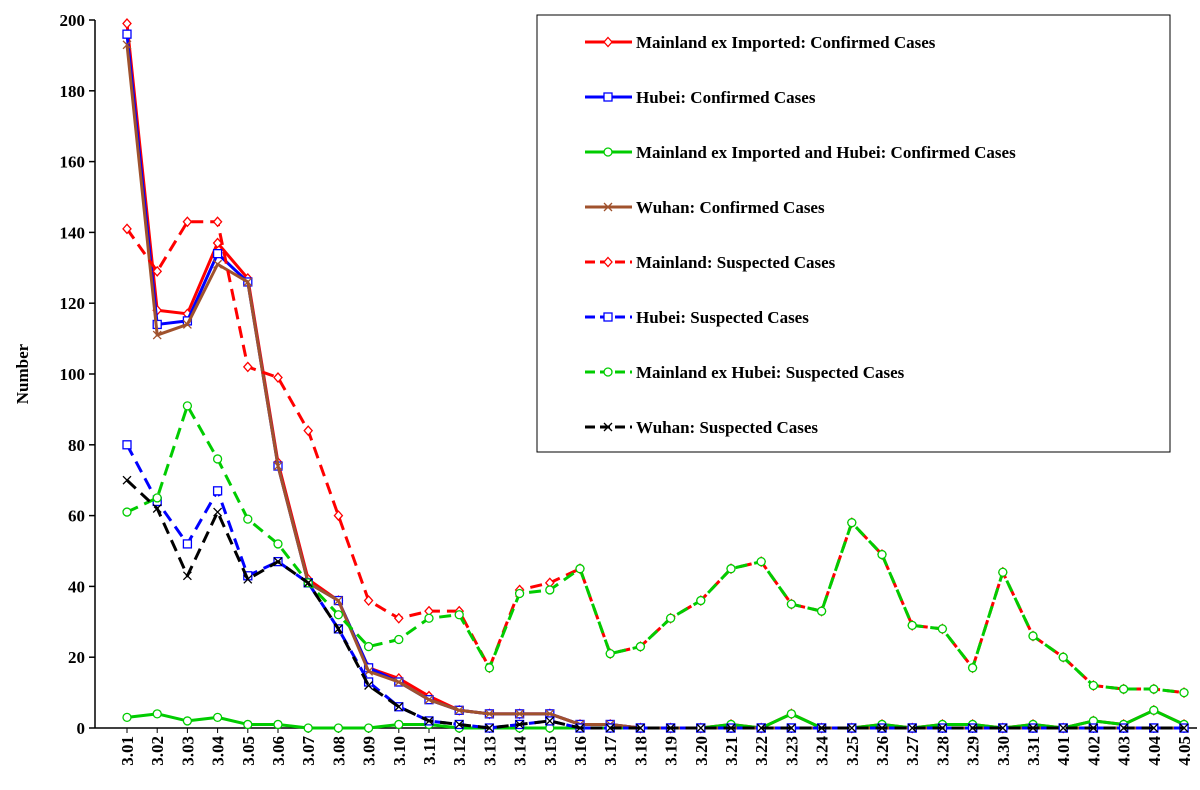 Image resolution: width=1200 pixels, height=790 pixels. Describe the element at coordinates (73, 374) in the screenshot. I see `y-tick-label: 100` at that location.